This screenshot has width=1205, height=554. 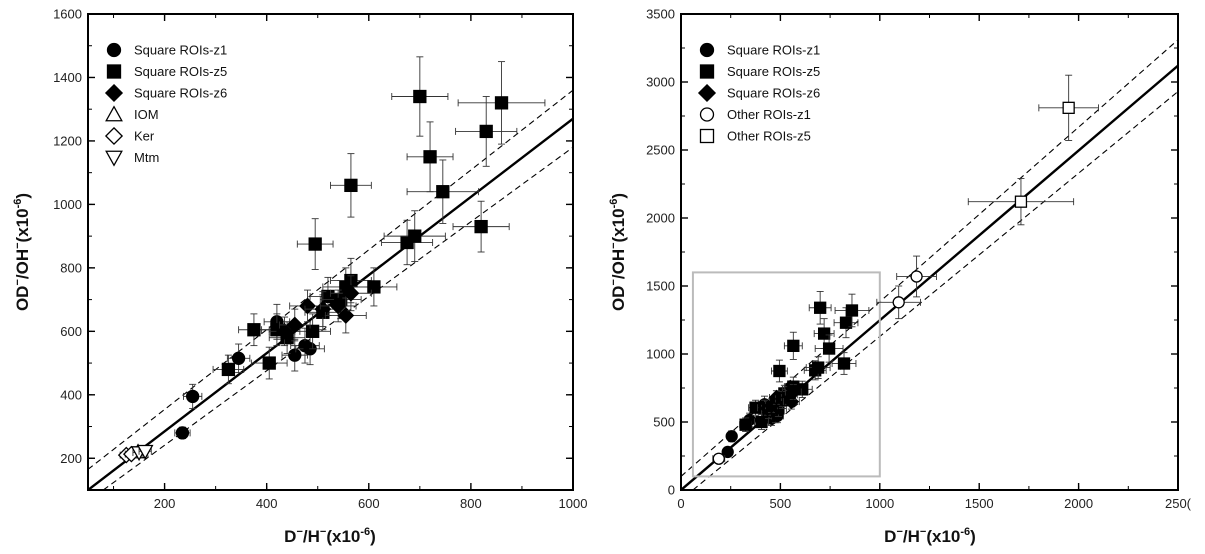 What do you see at coordinates (618, 252) in the screenshot?
I see `right-y-axis-title: OD−/OH−(x10-6)` at bounding box center [618, 252].